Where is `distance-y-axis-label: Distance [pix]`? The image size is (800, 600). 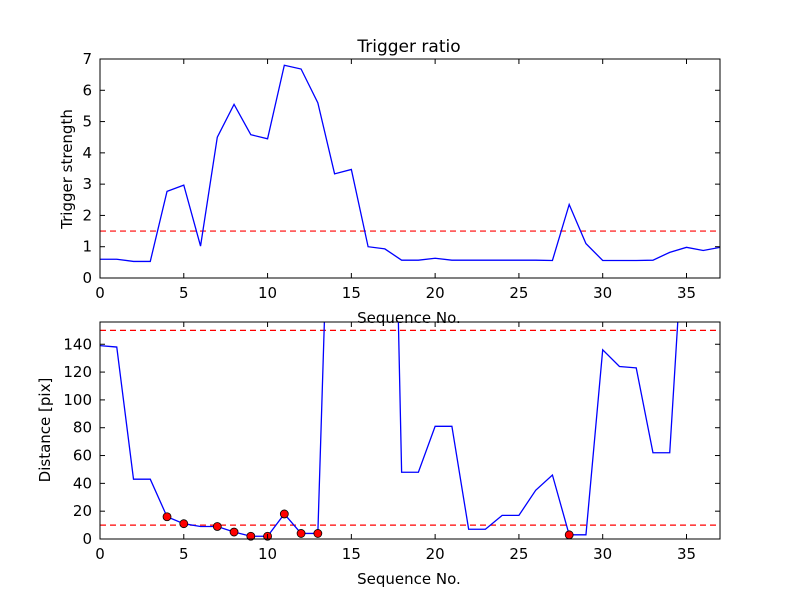
distance-y-axis-label: Distance [pix] is located at coordinates (45, 430).